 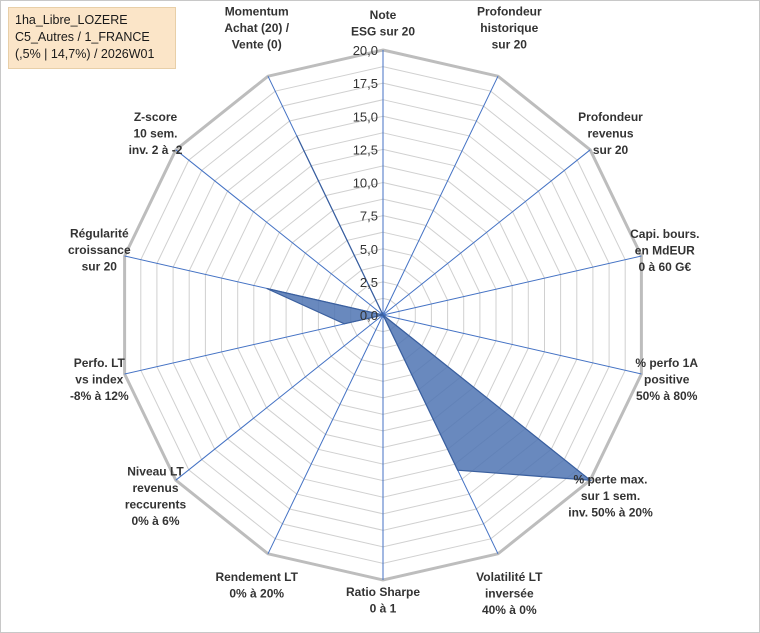 What do you see at coordinates (156, 133) in the screenshot?
I see `axis-label: Z-score 10 sem. inv. 2 à -2` at bounding box center [156, 133].